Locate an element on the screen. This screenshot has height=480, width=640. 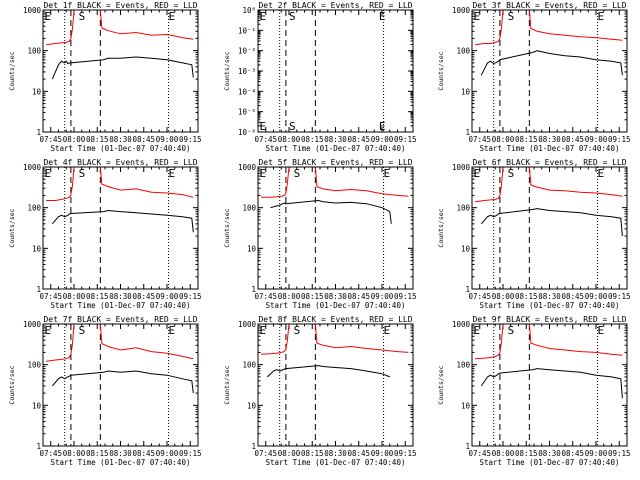
y-tick-label: 10⁻⁶ is located at coordinates (247, 132).